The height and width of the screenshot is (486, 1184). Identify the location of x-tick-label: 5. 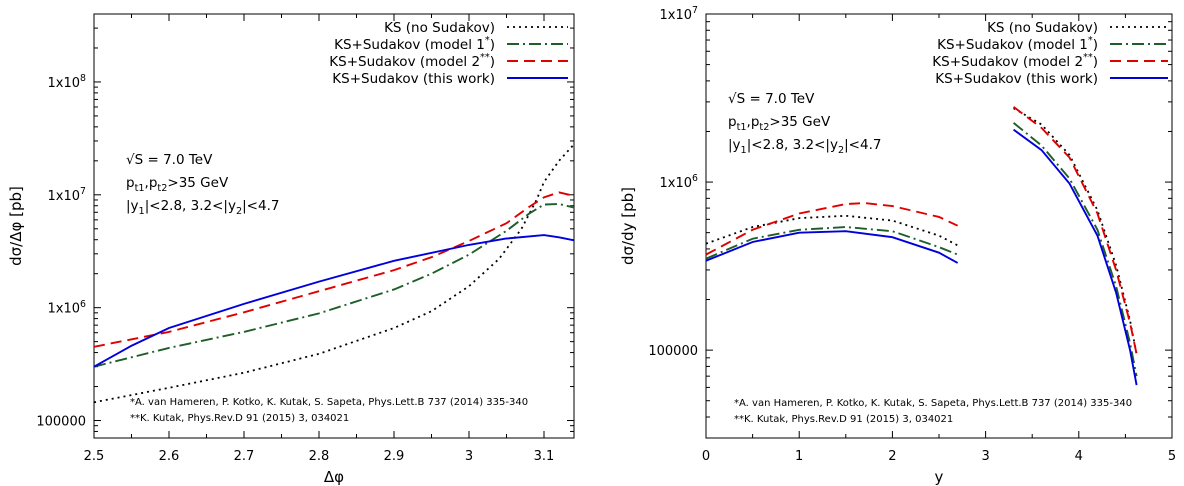
(1172, 456).